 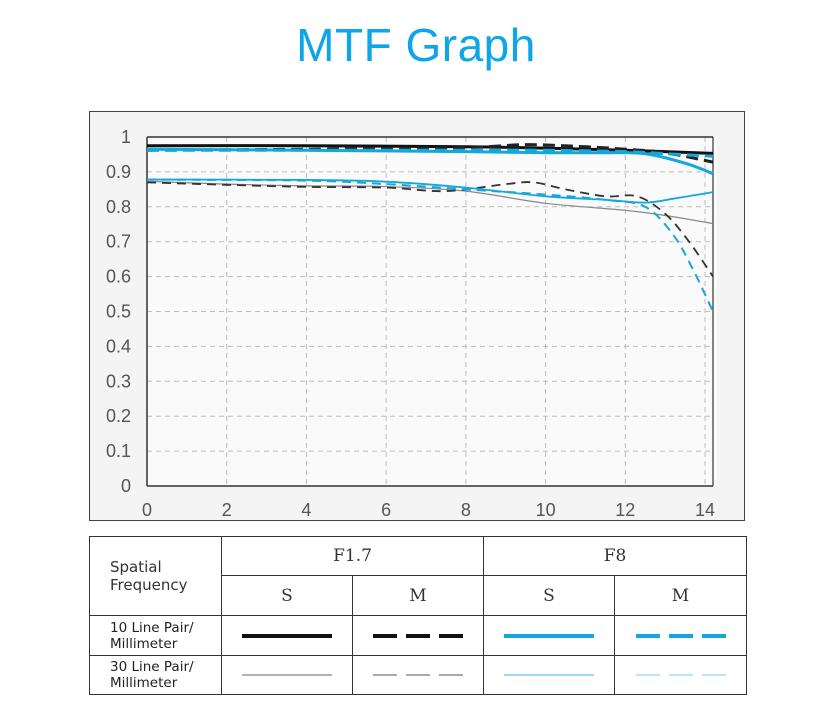 I want to click on y-tick-label: 0.9, so click(x=118, y=172).